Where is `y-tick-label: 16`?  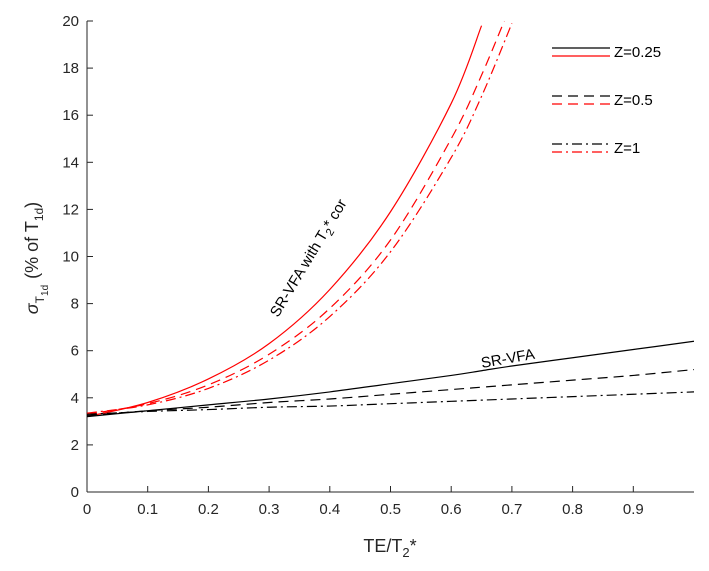
y-tick-label: 16 is located at coordinates (70, 115).